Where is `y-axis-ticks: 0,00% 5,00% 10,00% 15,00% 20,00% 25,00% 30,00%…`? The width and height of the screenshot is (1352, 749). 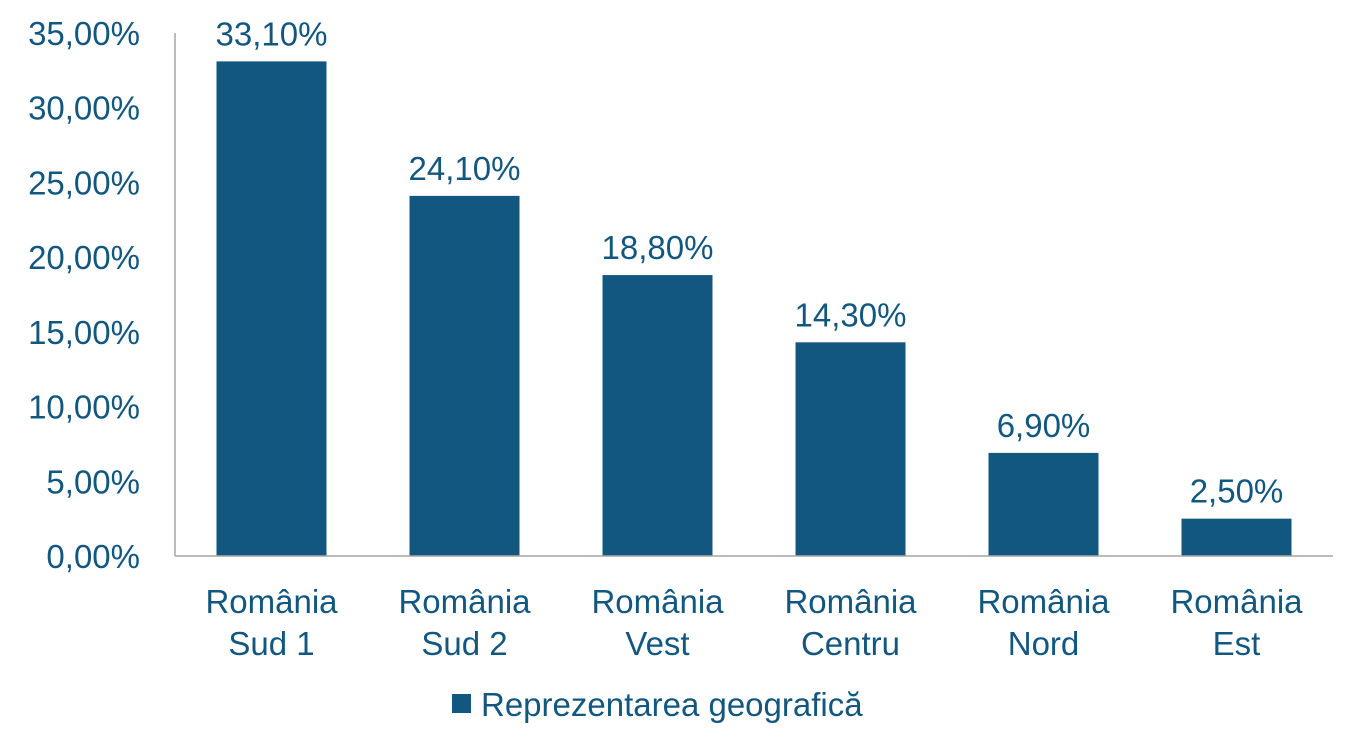 y-axis-ticks: 0,00% 5,00% 10,00% 15,00% 20,00% 25,00% 30,00%… is located at coordinates (84, 295).